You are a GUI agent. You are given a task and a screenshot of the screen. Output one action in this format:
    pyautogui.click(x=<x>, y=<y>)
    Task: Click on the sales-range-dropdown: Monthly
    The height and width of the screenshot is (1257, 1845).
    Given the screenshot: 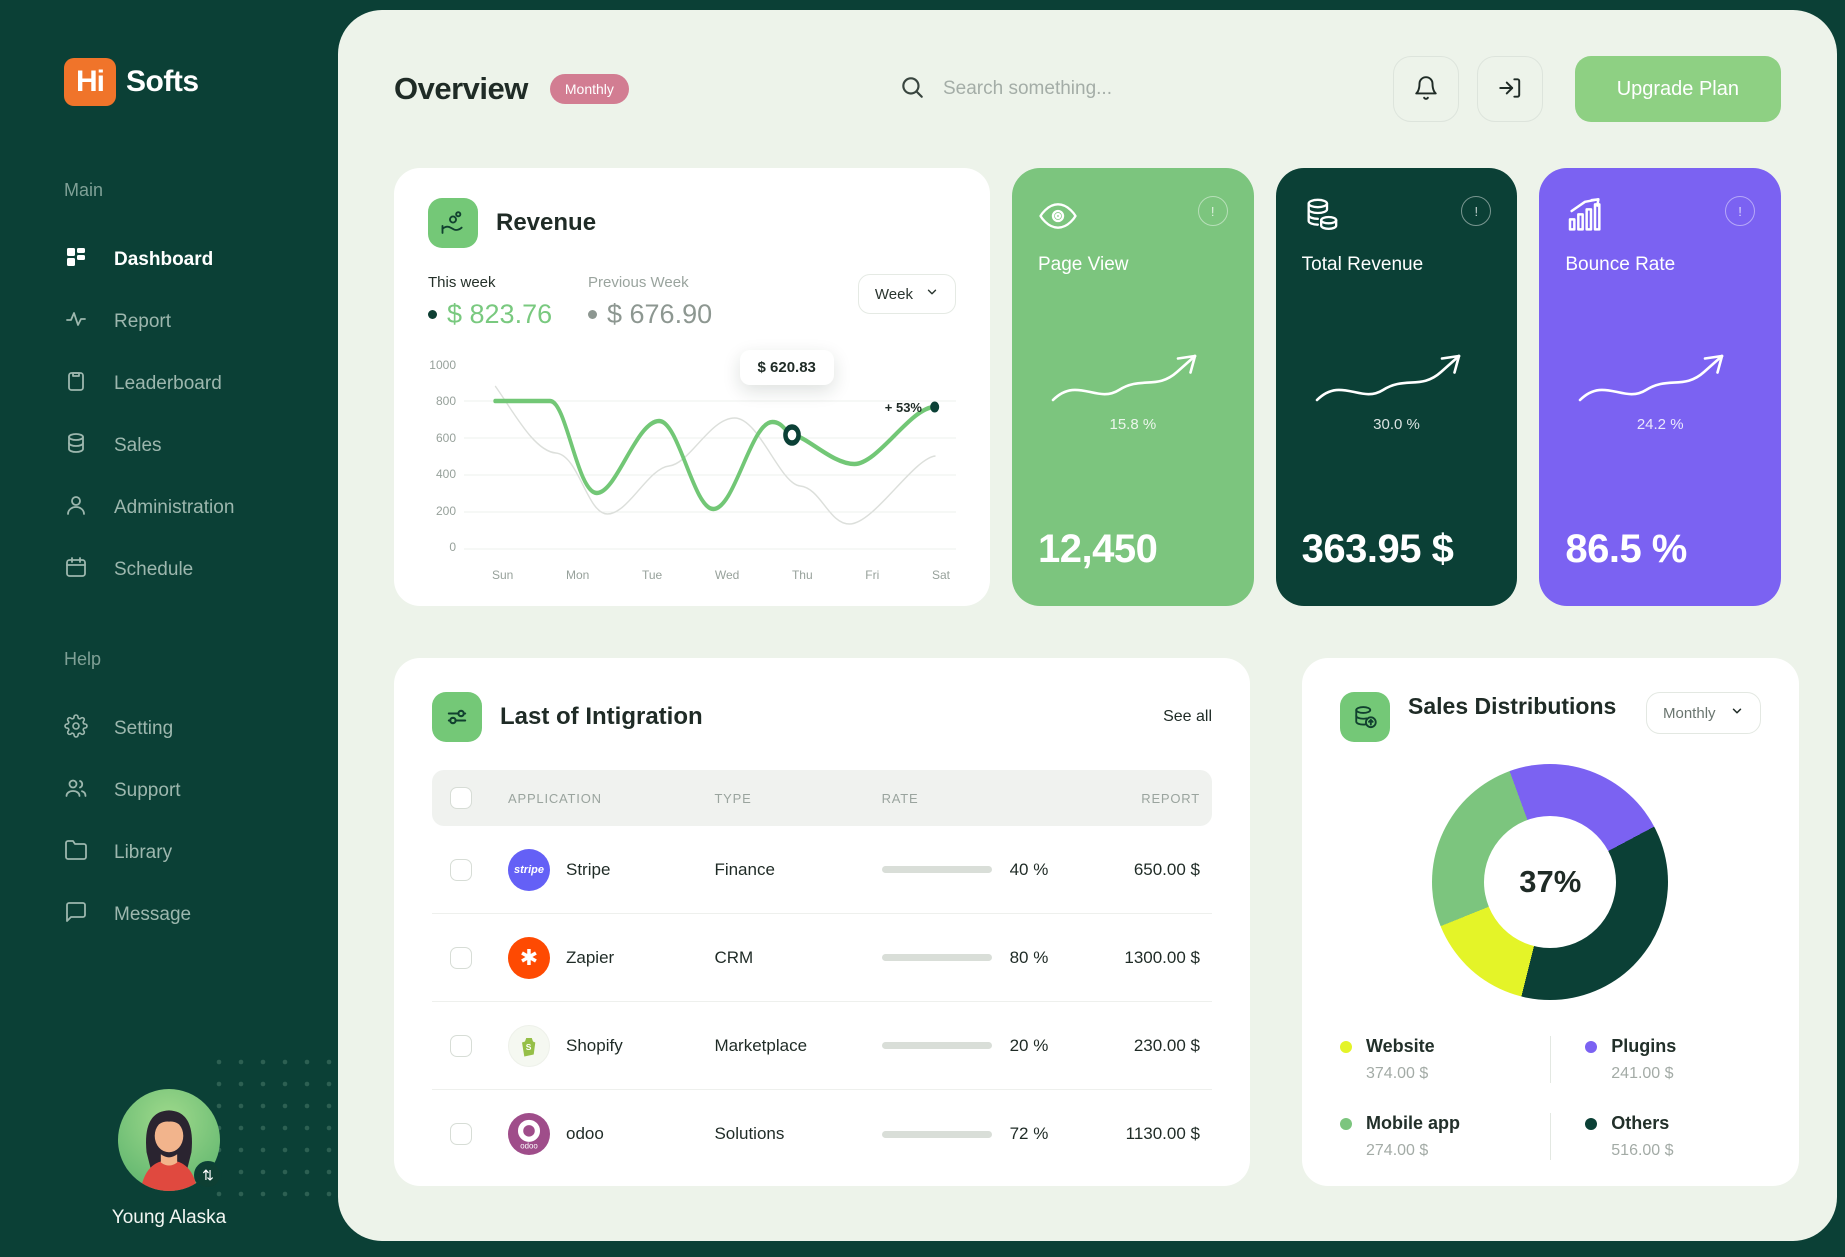 What is the action you would take?
    pyautogui.click(x=1703, y=713)
    